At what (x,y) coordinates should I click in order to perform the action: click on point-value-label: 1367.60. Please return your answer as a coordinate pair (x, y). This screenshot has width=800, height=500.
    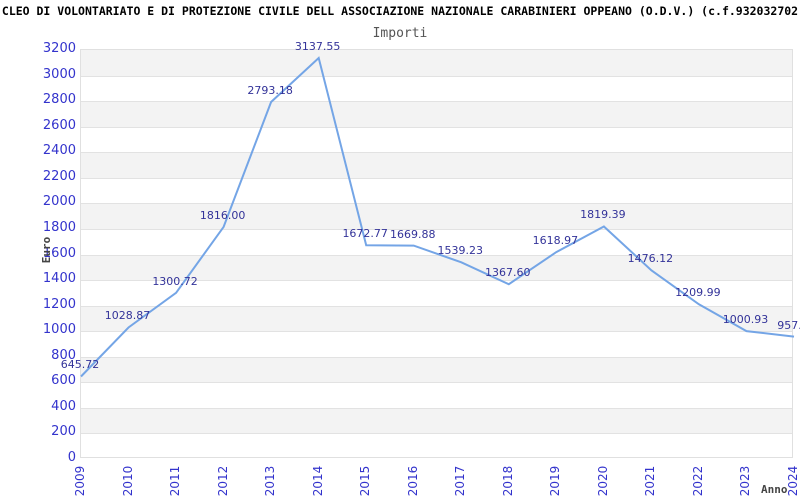
    Looking at the image, I should click on (508, 273).